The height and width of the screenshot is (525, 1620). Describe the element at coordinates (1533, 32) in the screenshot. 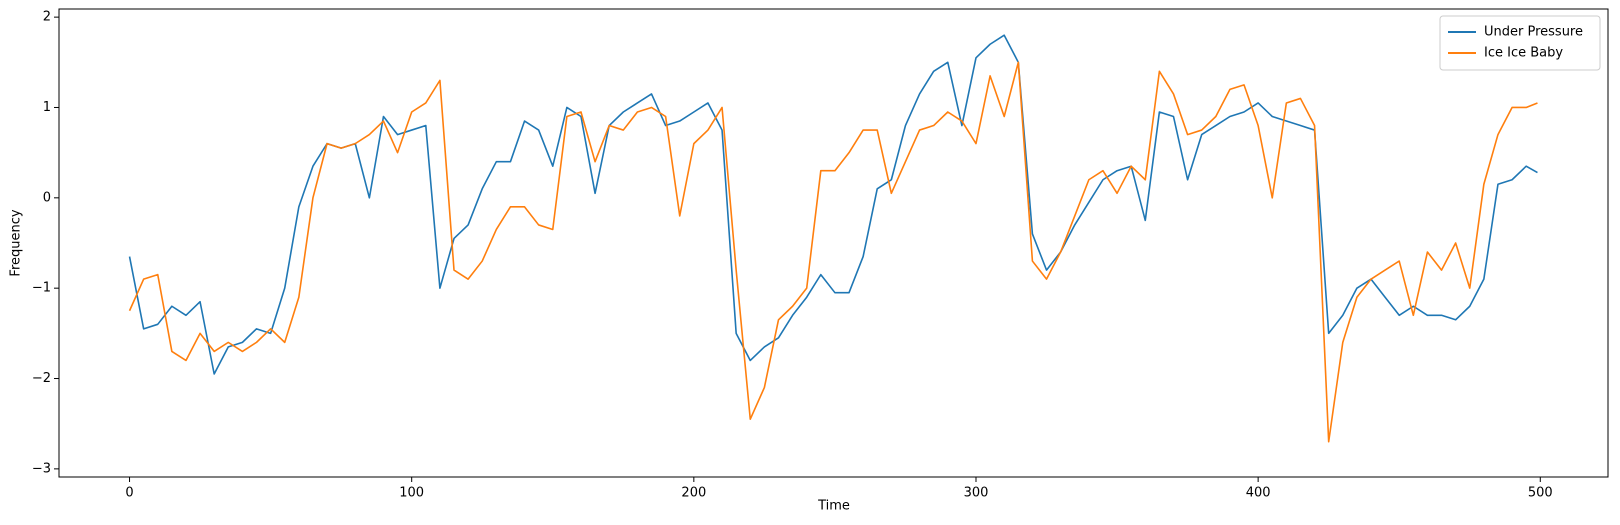

I see `legend-label: Under Pressure` at that location.